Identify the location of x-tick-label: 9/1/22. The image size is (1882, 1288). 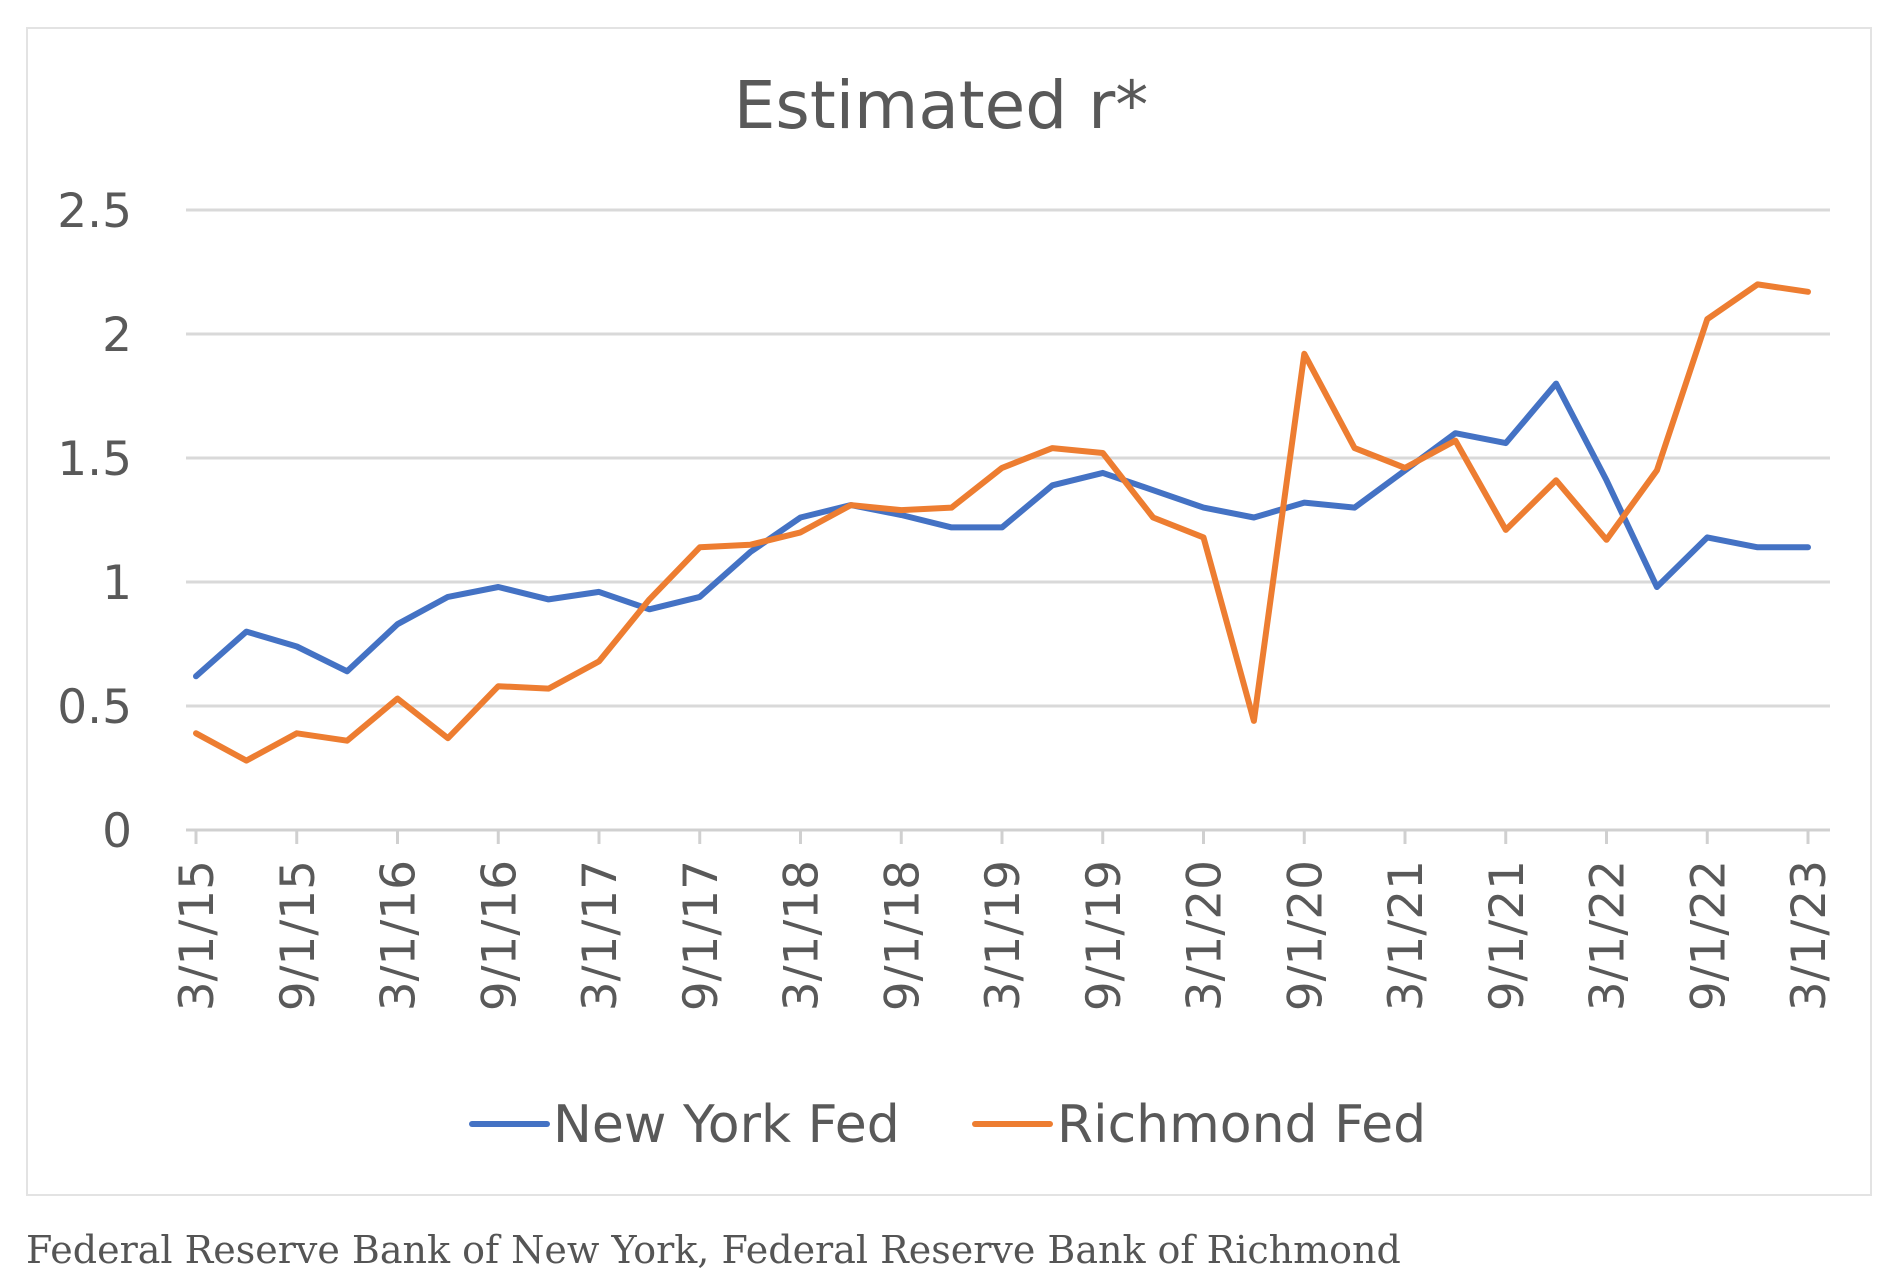
(1708, 935).